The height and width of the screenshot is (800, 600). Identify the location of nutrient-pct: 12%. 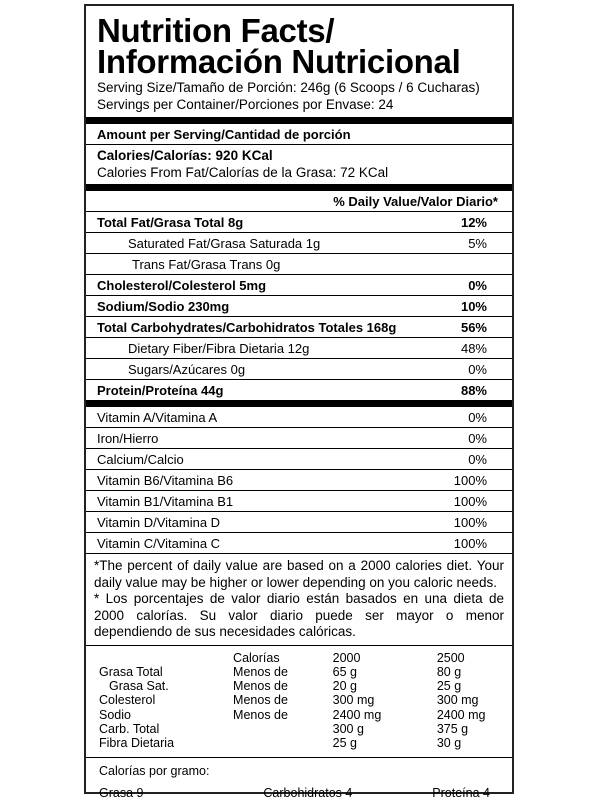
(473, 222).